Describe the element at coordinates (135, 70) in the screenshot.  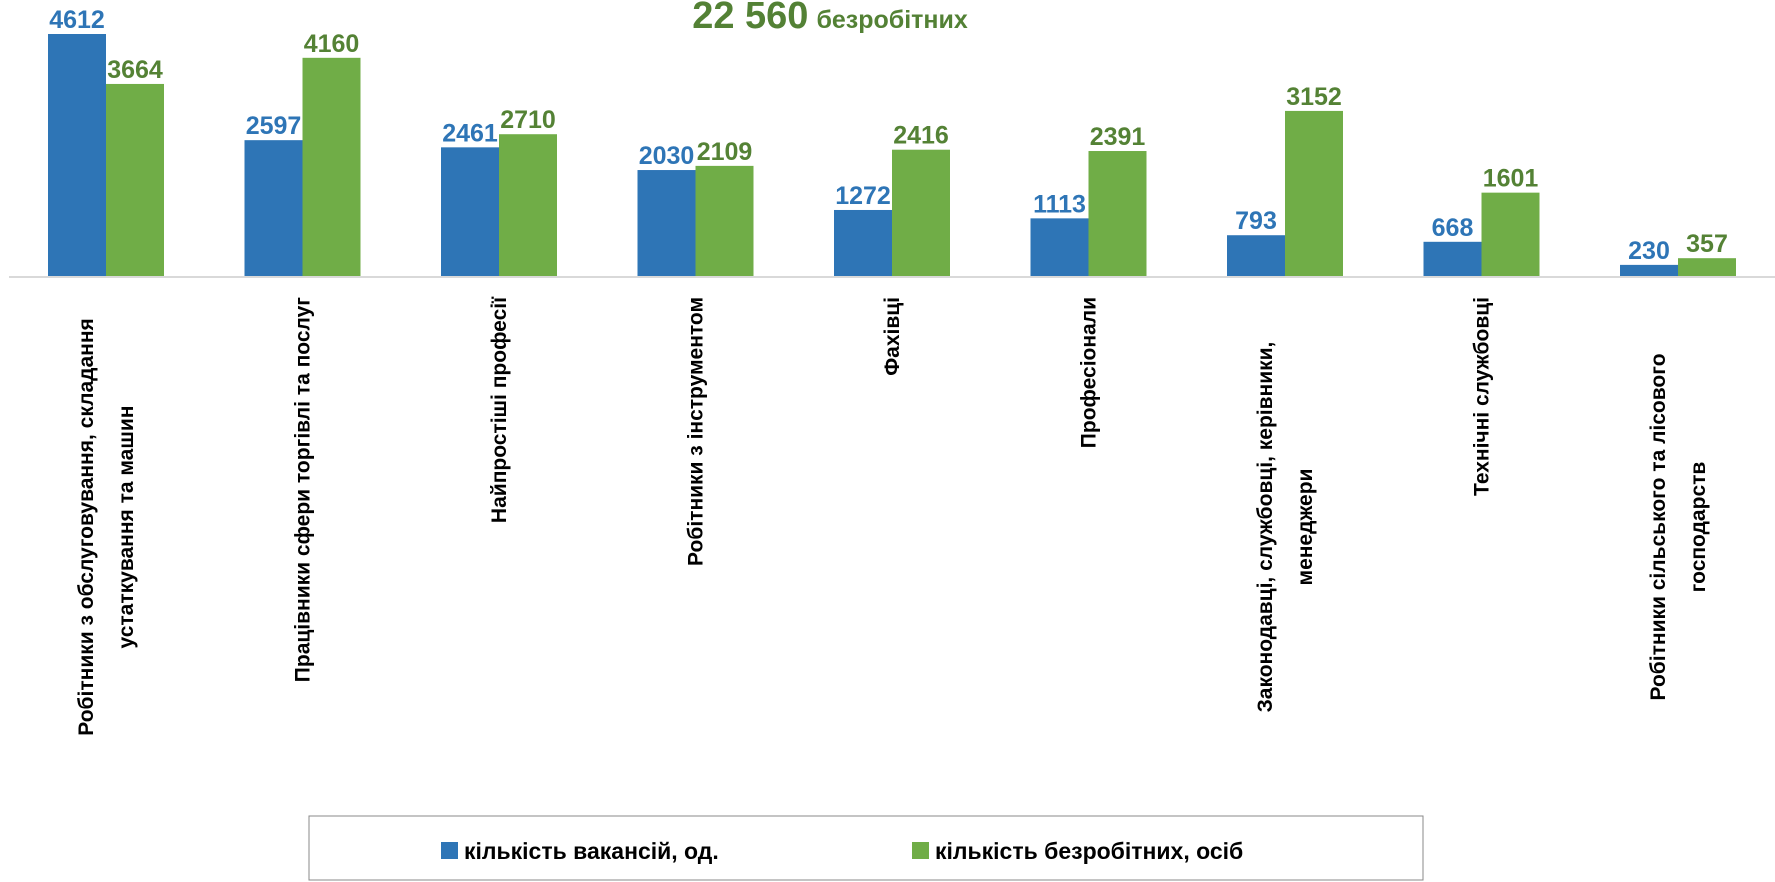
I see `value-label: 3664` at that location.